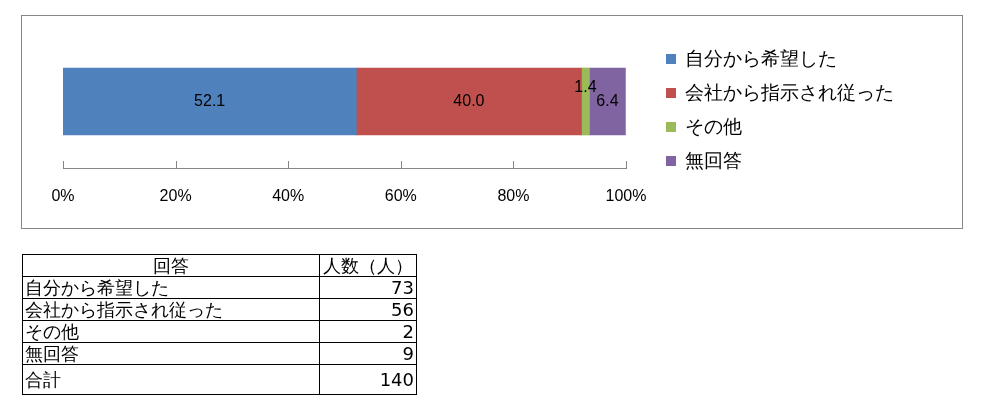 The width and height of the screenshot is (1006, 410). What do you see at coordinates (469, 100) in the screenshot?
I see `data-label: 40.0` at bounding box center [469, 100].